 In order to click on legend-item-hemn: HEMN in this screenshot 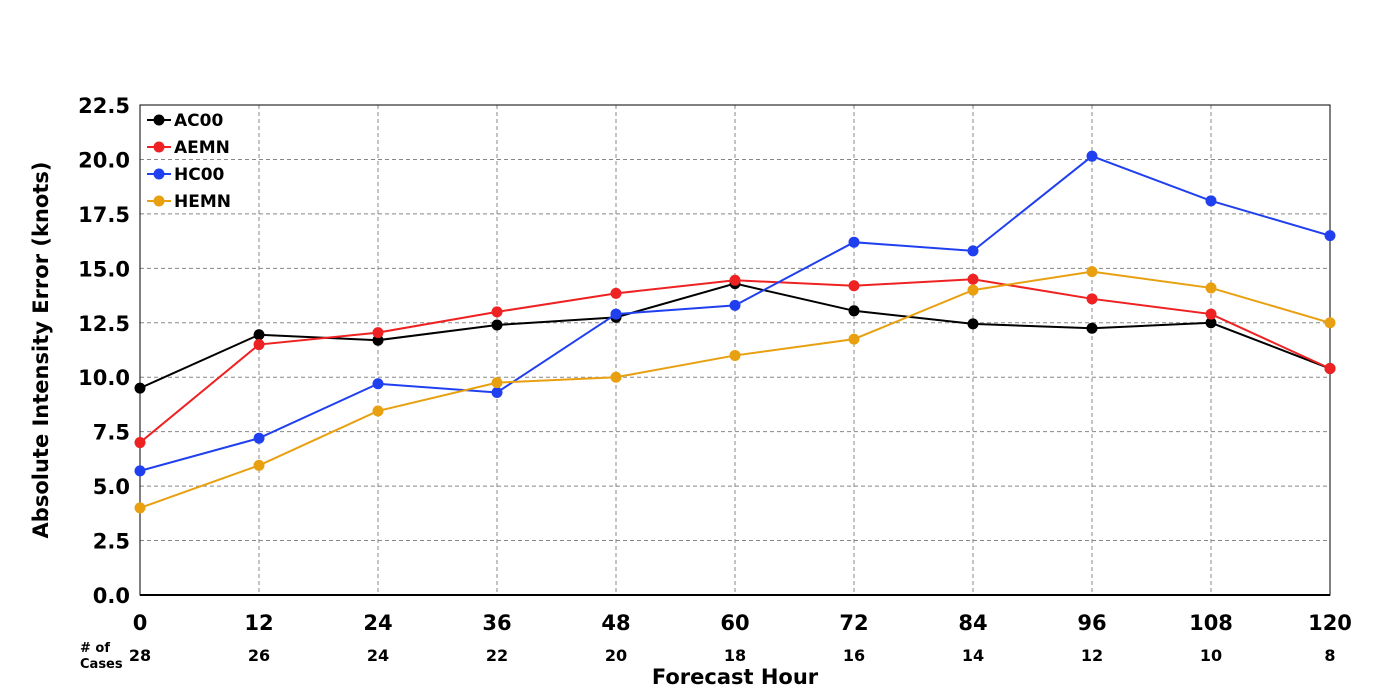, I will do `click(189, 202)`.